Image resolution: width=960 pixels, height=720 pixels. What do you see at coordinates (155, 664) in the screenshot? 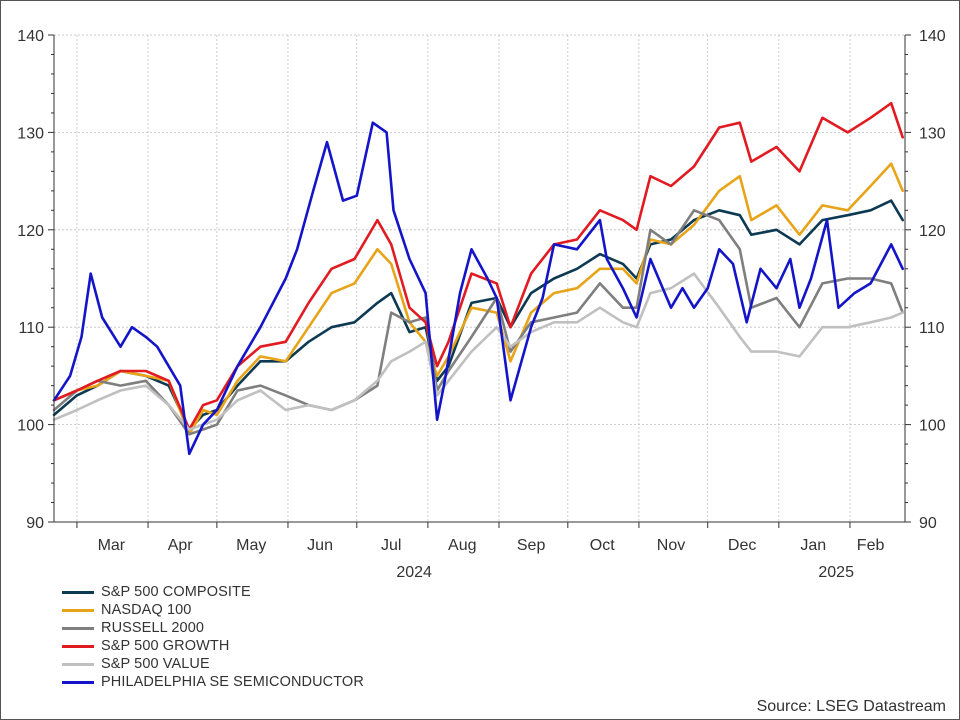
I see `legend-label: S&P 500 VALUE` at bounding box center [155, 664].